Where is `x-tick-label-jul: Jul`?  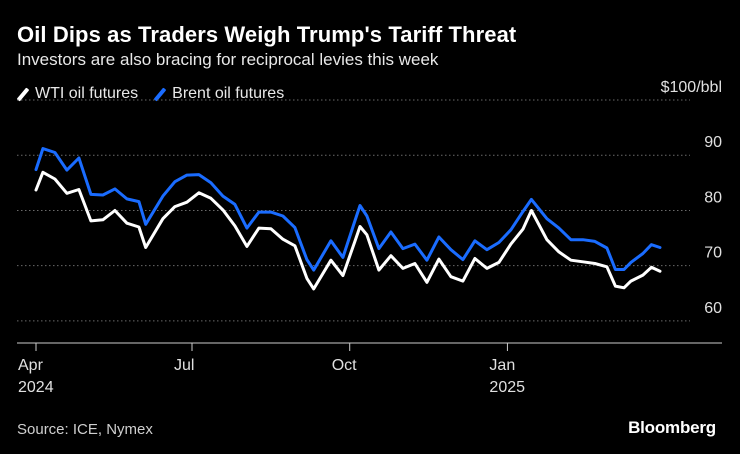
x-tick-label-jul: Jul is located at coordinates (184, 365).